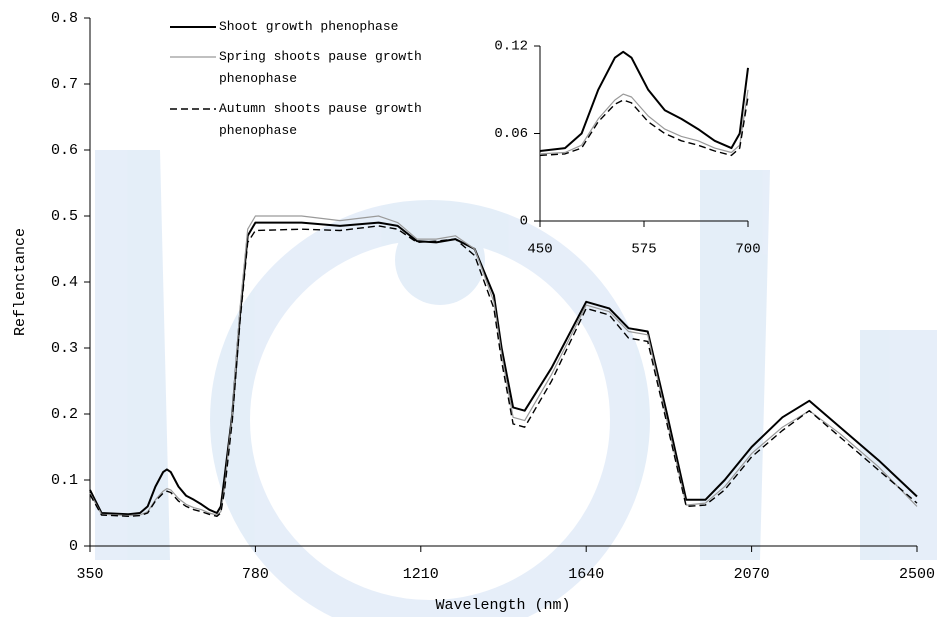  Describe the element at coordinates (64, 18) in the screenshot. I see `y-tick-label: 0.8` at that location.